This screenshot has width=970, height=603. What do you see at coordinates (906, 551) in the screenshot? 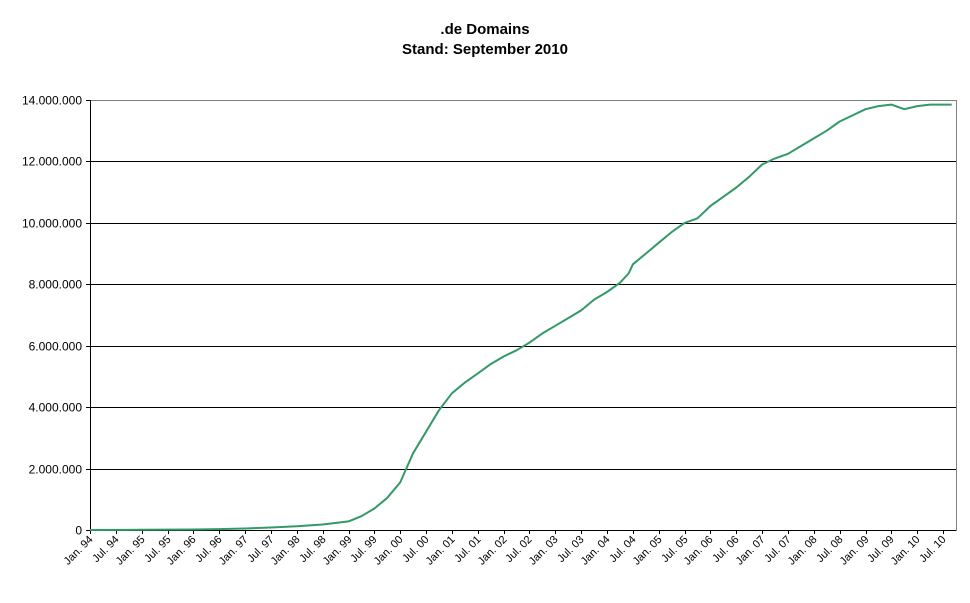
I see `x-tick-label: Jan. 10` at bounding box center [906, 551].